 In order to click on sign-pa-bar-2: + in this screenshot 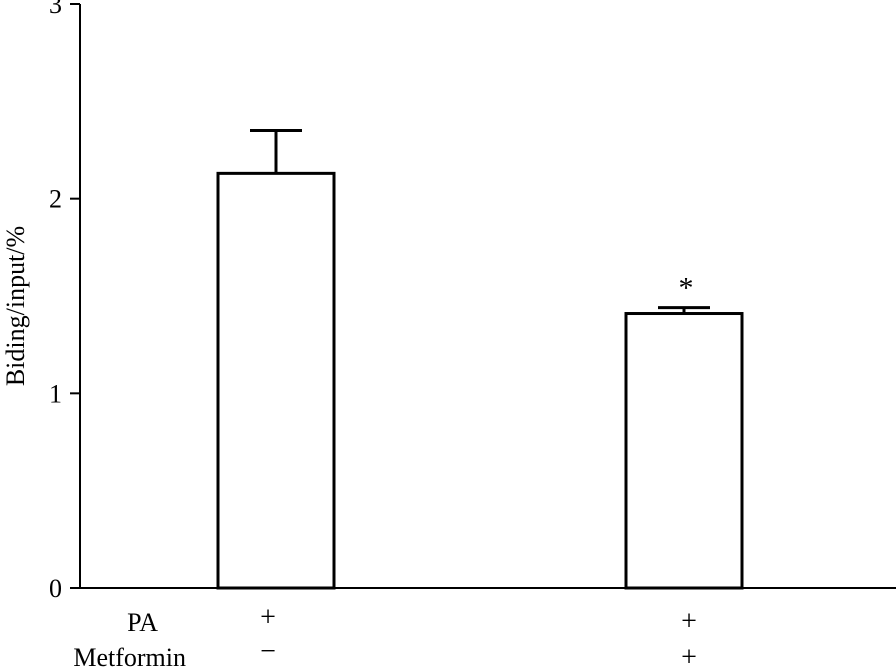, I will do `click(689, 621)`.